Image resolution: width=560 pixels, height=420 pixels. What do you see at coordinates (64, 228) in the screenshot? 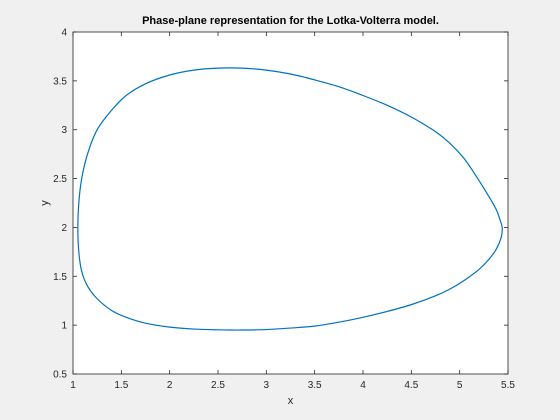
I see `y-tick-label: 2` at bounding box center [64, 228].